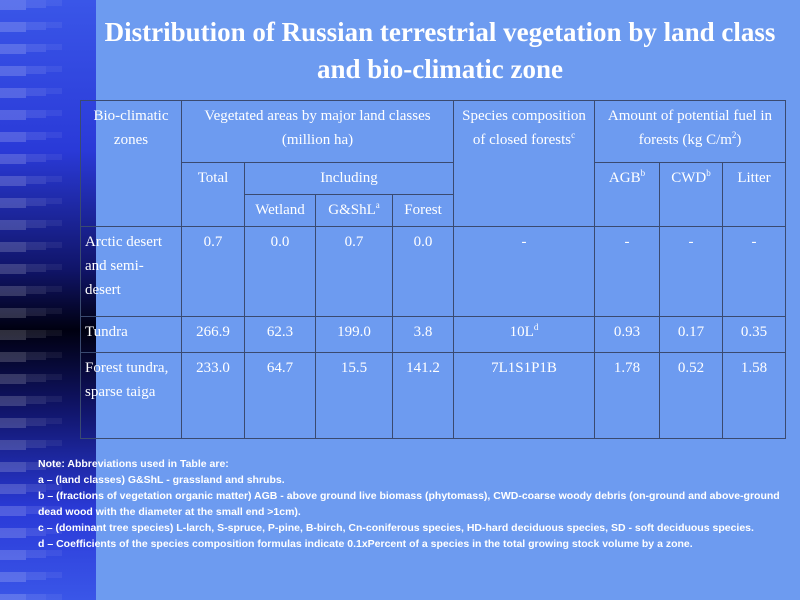 The height and width of the screenshot is (600, 800). What do you see at coordinates (754, 395) in the screenshot?
I see `cell-litter: 1.58` at bounding box center [754, 395].